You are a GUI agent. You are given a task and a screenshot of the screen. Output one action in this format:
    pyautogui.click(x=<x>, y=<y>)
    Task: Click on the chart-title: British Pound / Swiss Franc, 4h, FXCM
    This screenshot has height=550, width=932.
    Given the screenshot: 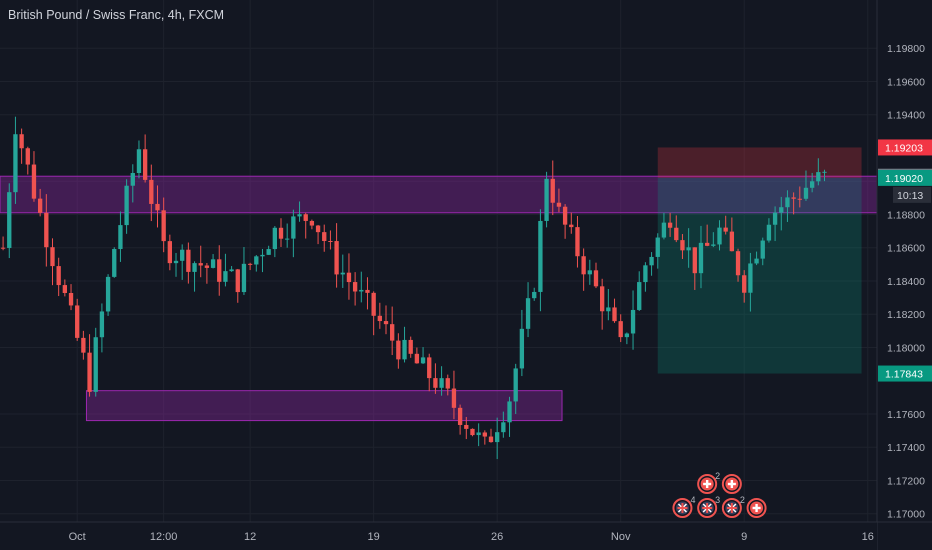 What is the action you would take?
    pyautogui.click(x=116, y=15)
    